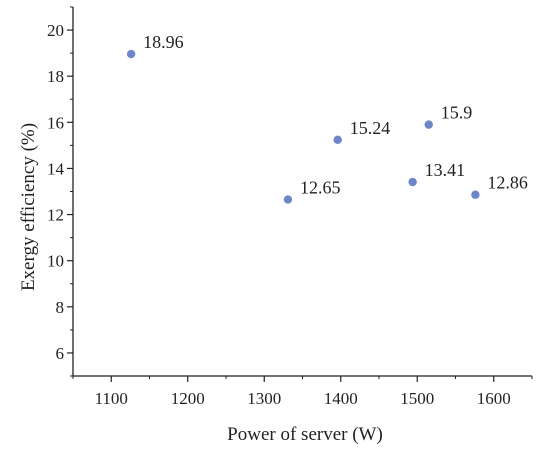 The height and width of the screenshot is (454, 550). What do you see at coordinates (55, 30) in the screenshot?
I see `y-tick-label: 20` at bounding box center [55, 30].